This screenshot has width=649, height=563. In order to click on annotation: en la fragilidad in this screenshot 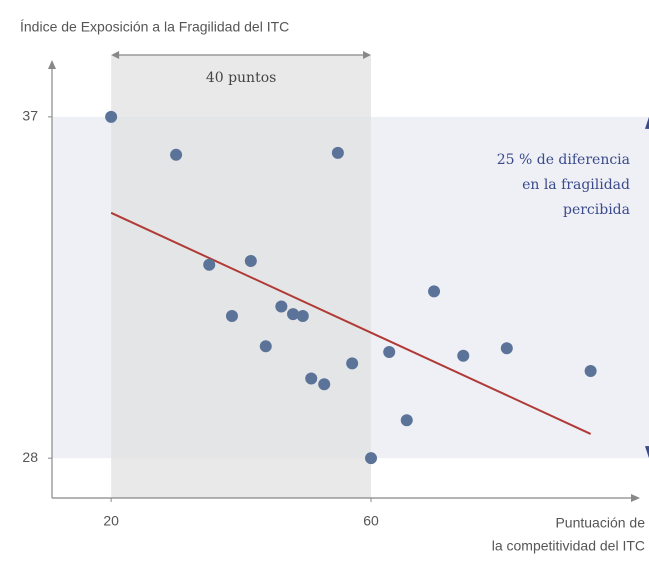, I will do `click(576, 185)`.